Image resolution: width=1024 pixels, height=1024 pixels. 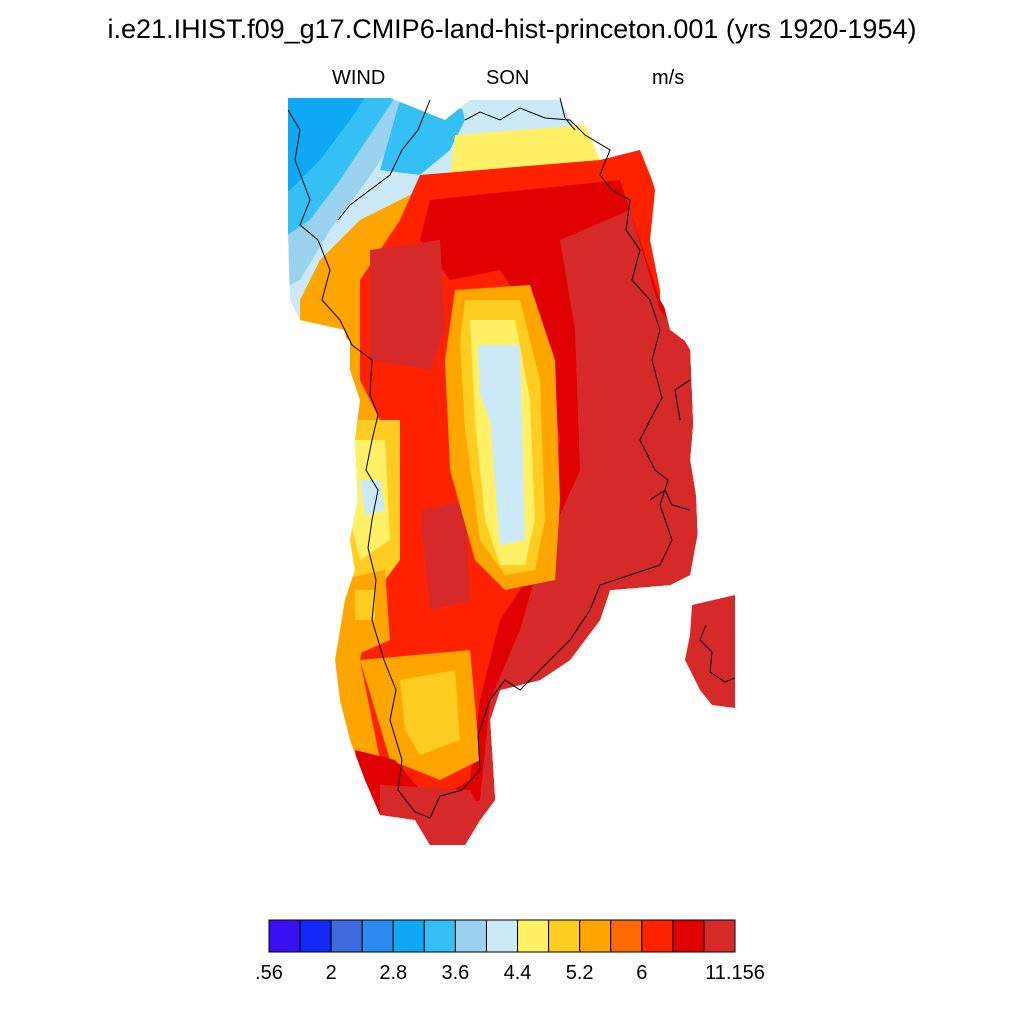 What do you see at coordinates (642, 973) in the screenshot?
I see `colorbar-tick-label: 6` at bounding box center [642, 973].